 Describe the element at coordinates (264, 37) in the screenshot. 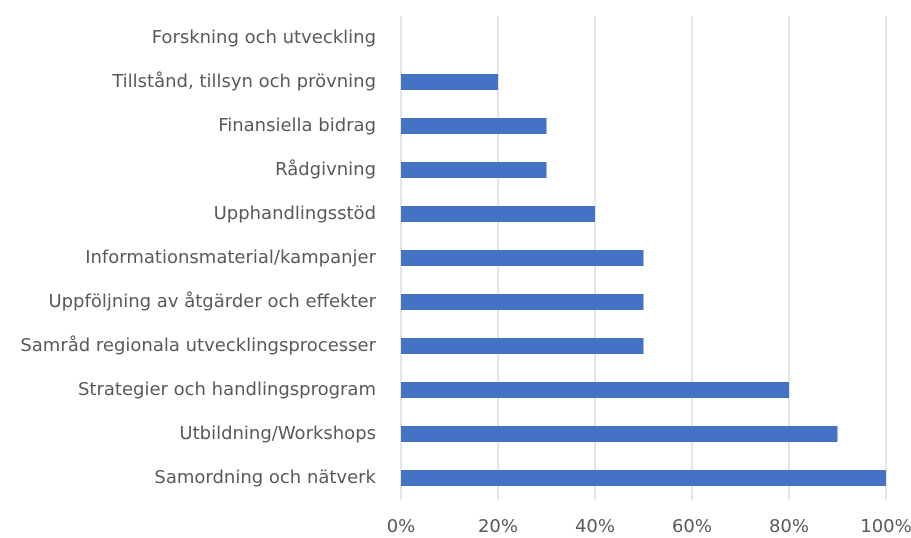

I see `y-tick-label: Forskning och utveckling` at that location.